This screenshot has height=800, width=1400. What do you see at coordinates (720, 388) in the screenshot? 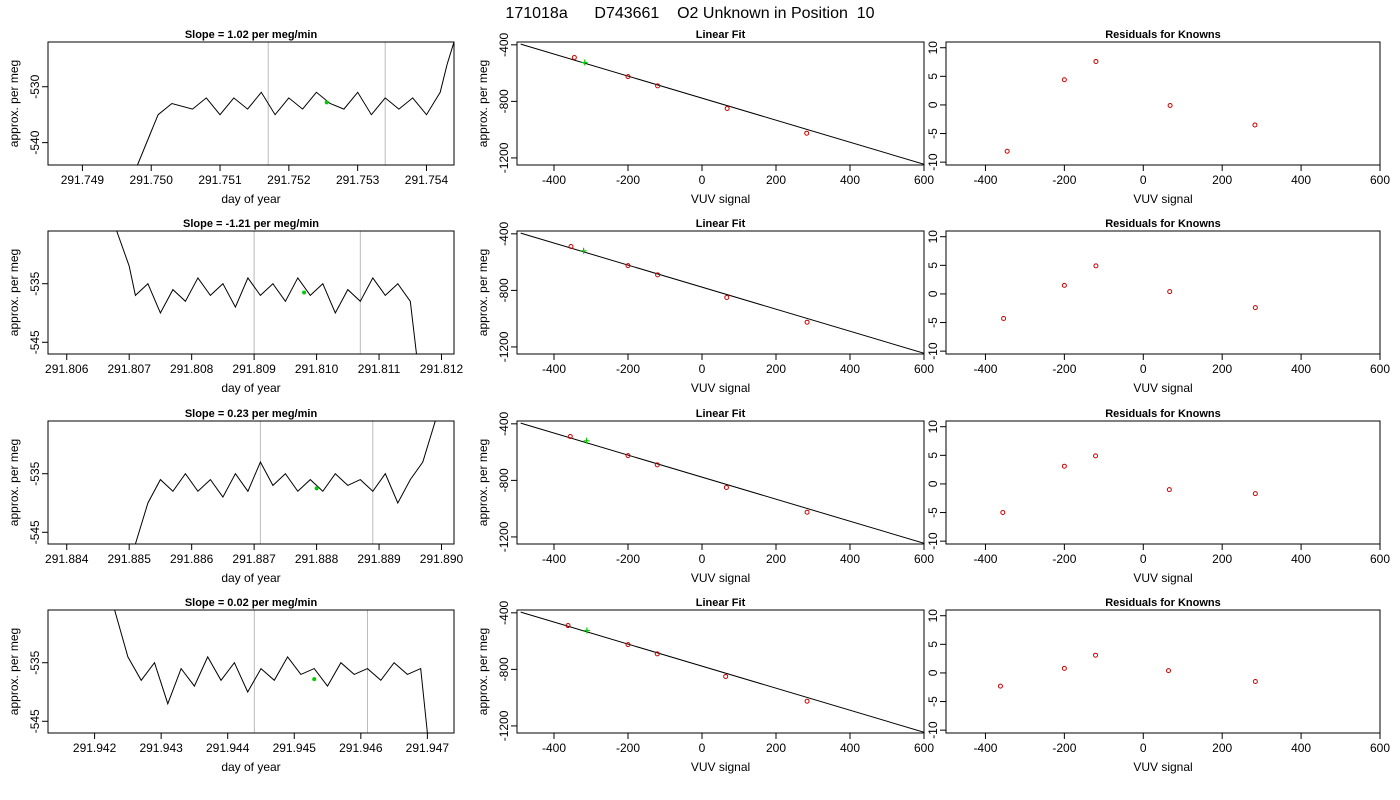
I see `x-axis-label: VUV signal` at bounding box center [720, 388].